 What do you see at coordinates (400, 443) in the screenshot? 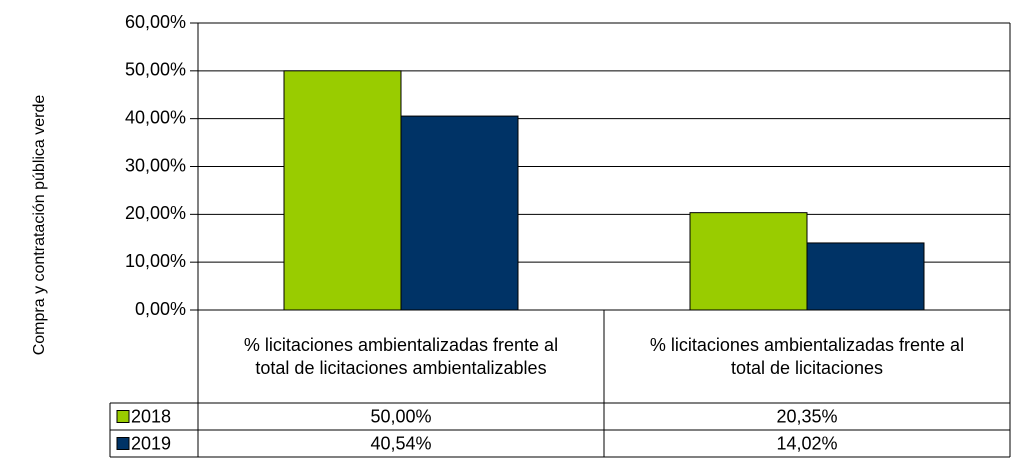
I see `data-table-value: 40,54%` at bounding box center [400, 443].